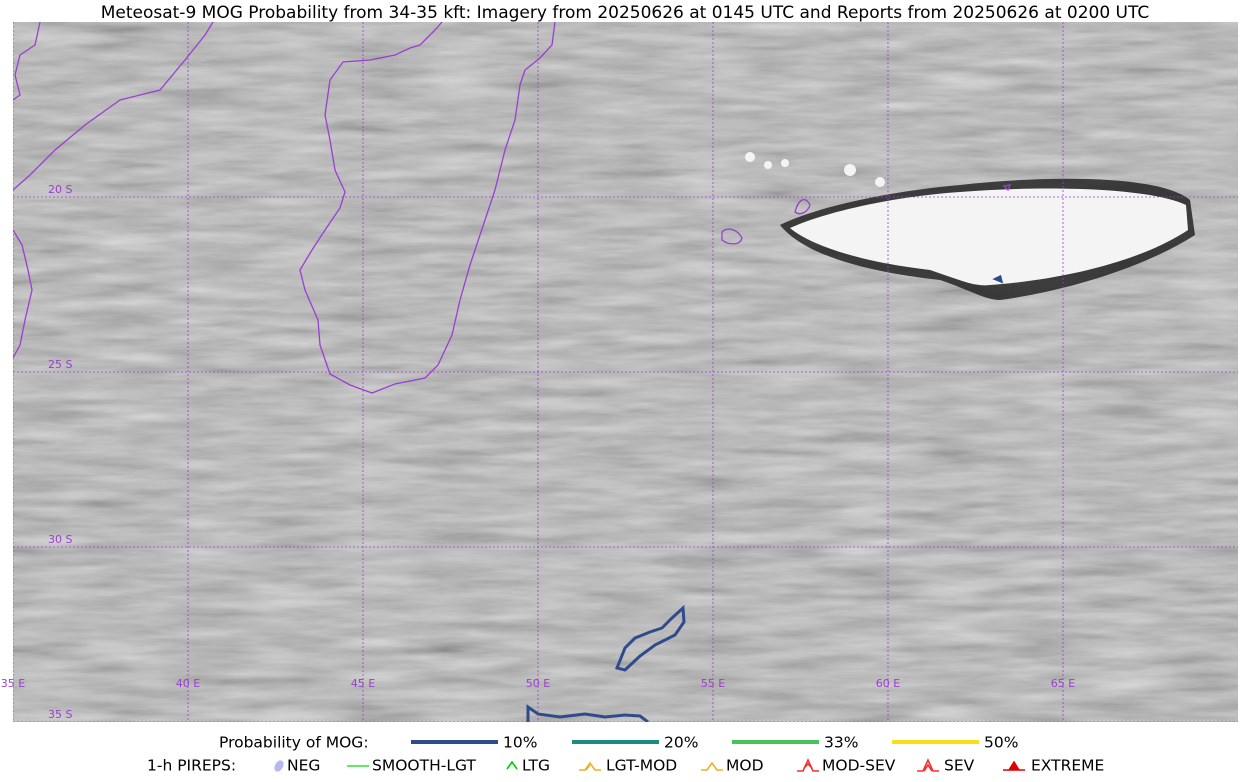  Describe the element at coordinates (841, 743) in the screenshot. I see `legend-label: 33%` at that location.